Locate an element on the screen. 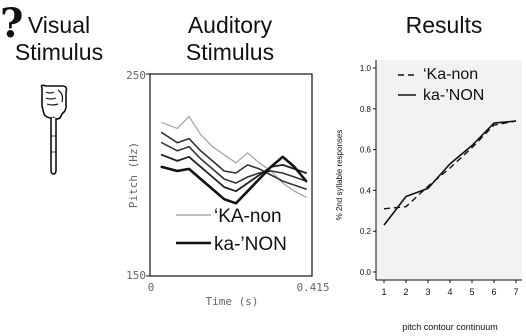  results-x-tick-label: 3 is located at coordinates (427, 292).